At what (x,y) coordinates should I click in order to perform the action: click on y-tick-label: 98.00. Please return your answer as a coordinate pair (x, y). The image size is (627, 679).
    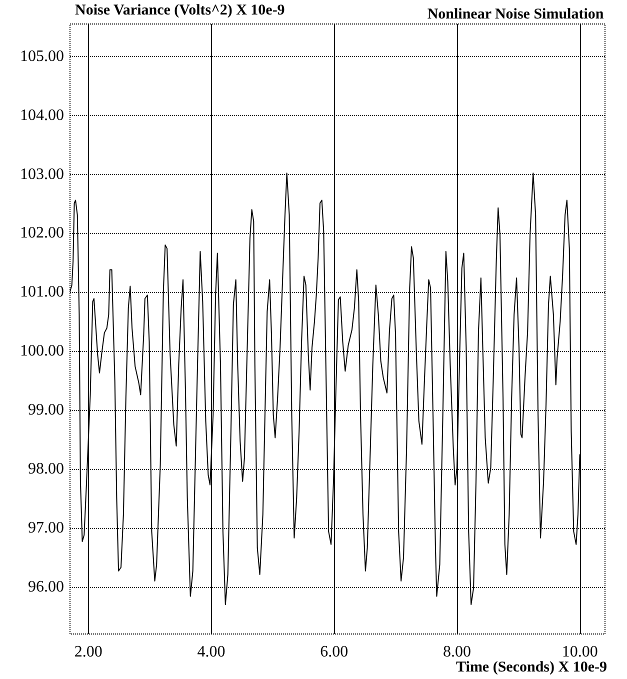
    Looking at the image, I should click on (46, 469).